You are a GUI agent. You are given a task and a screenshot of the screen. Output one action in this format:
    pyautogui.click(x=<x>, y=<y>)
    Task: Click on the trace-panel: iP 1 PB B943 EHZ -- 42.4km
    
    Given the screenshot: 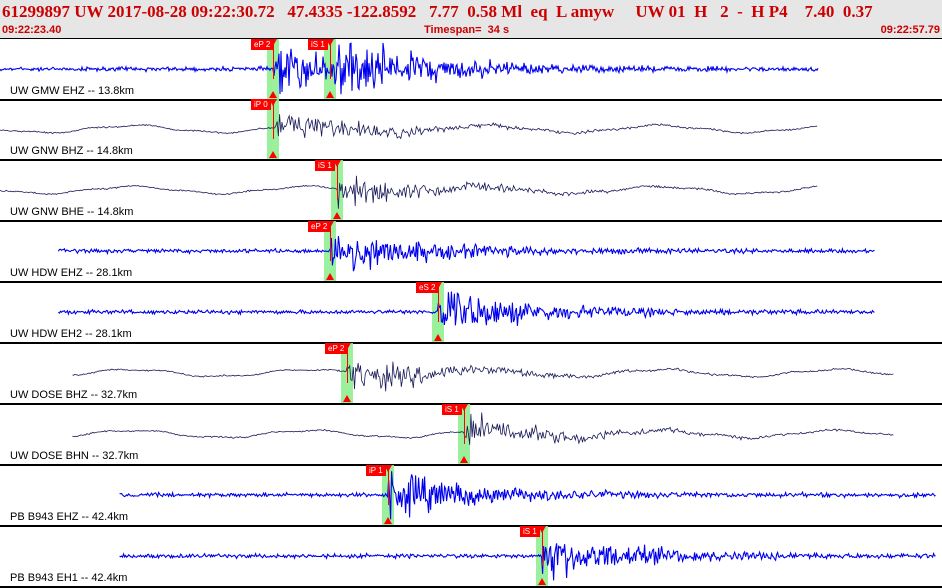 What is the action you would take?
    pyautogui.click(x=471, y=496)
    